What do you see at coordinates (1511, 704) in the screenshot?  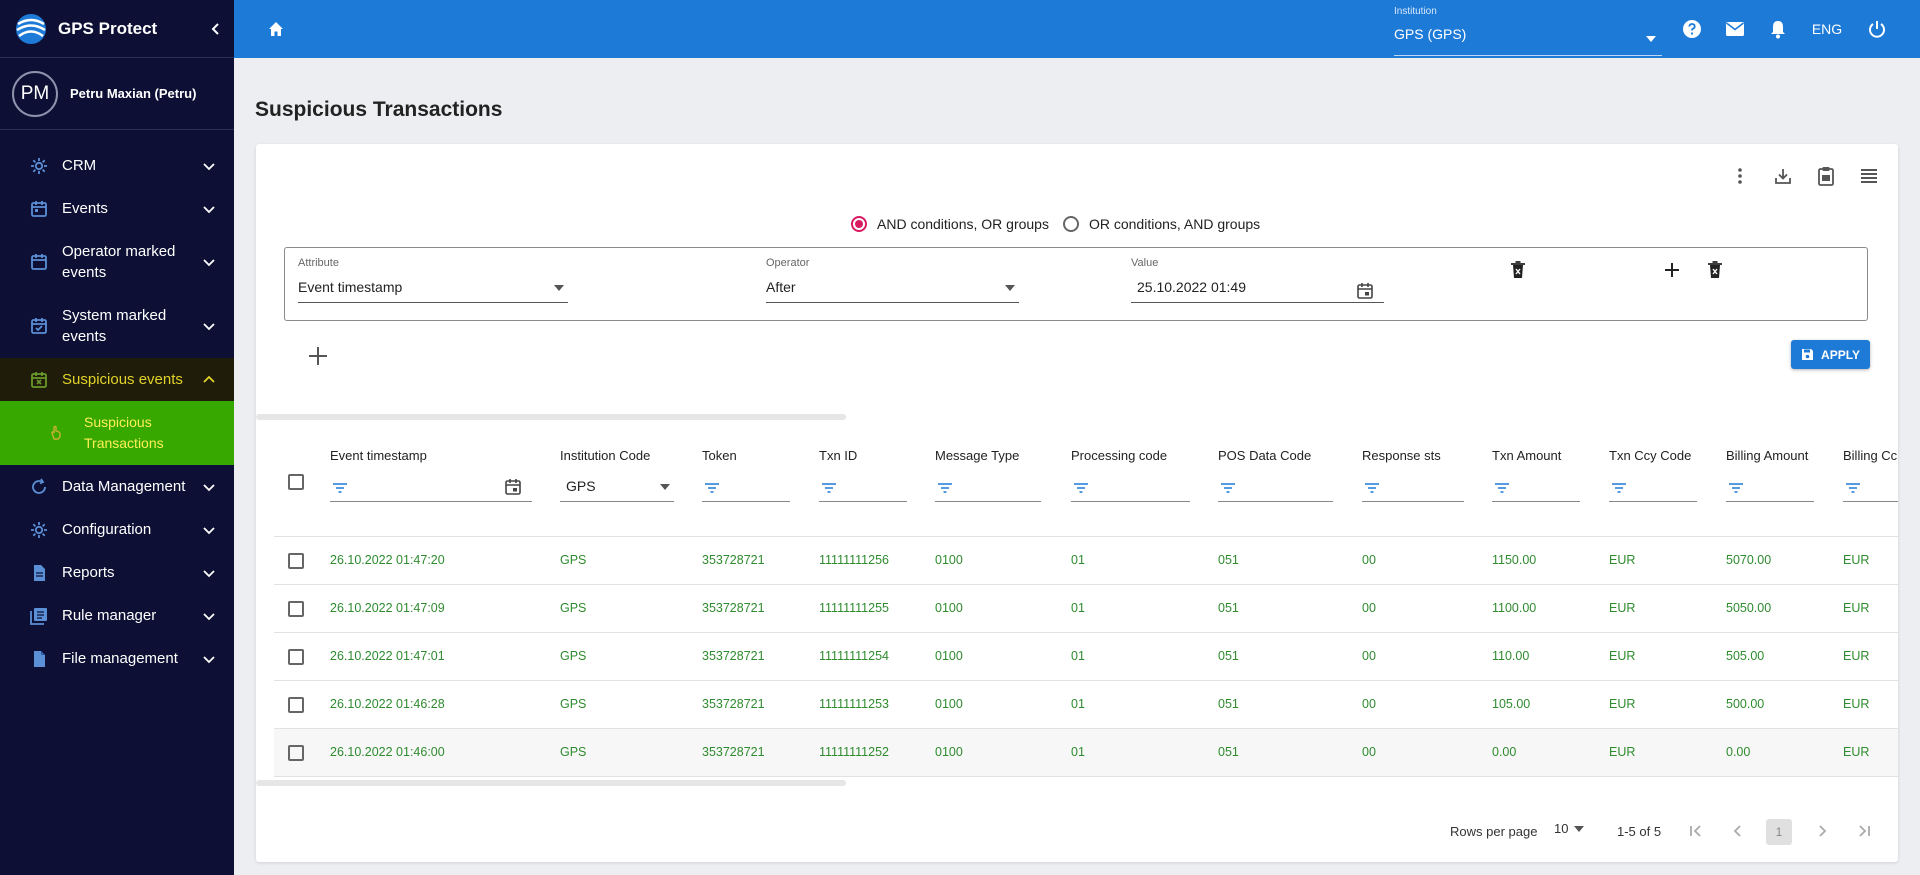 I see `cell-txn-amount: 105.00` at bounding box center [1511, 704].